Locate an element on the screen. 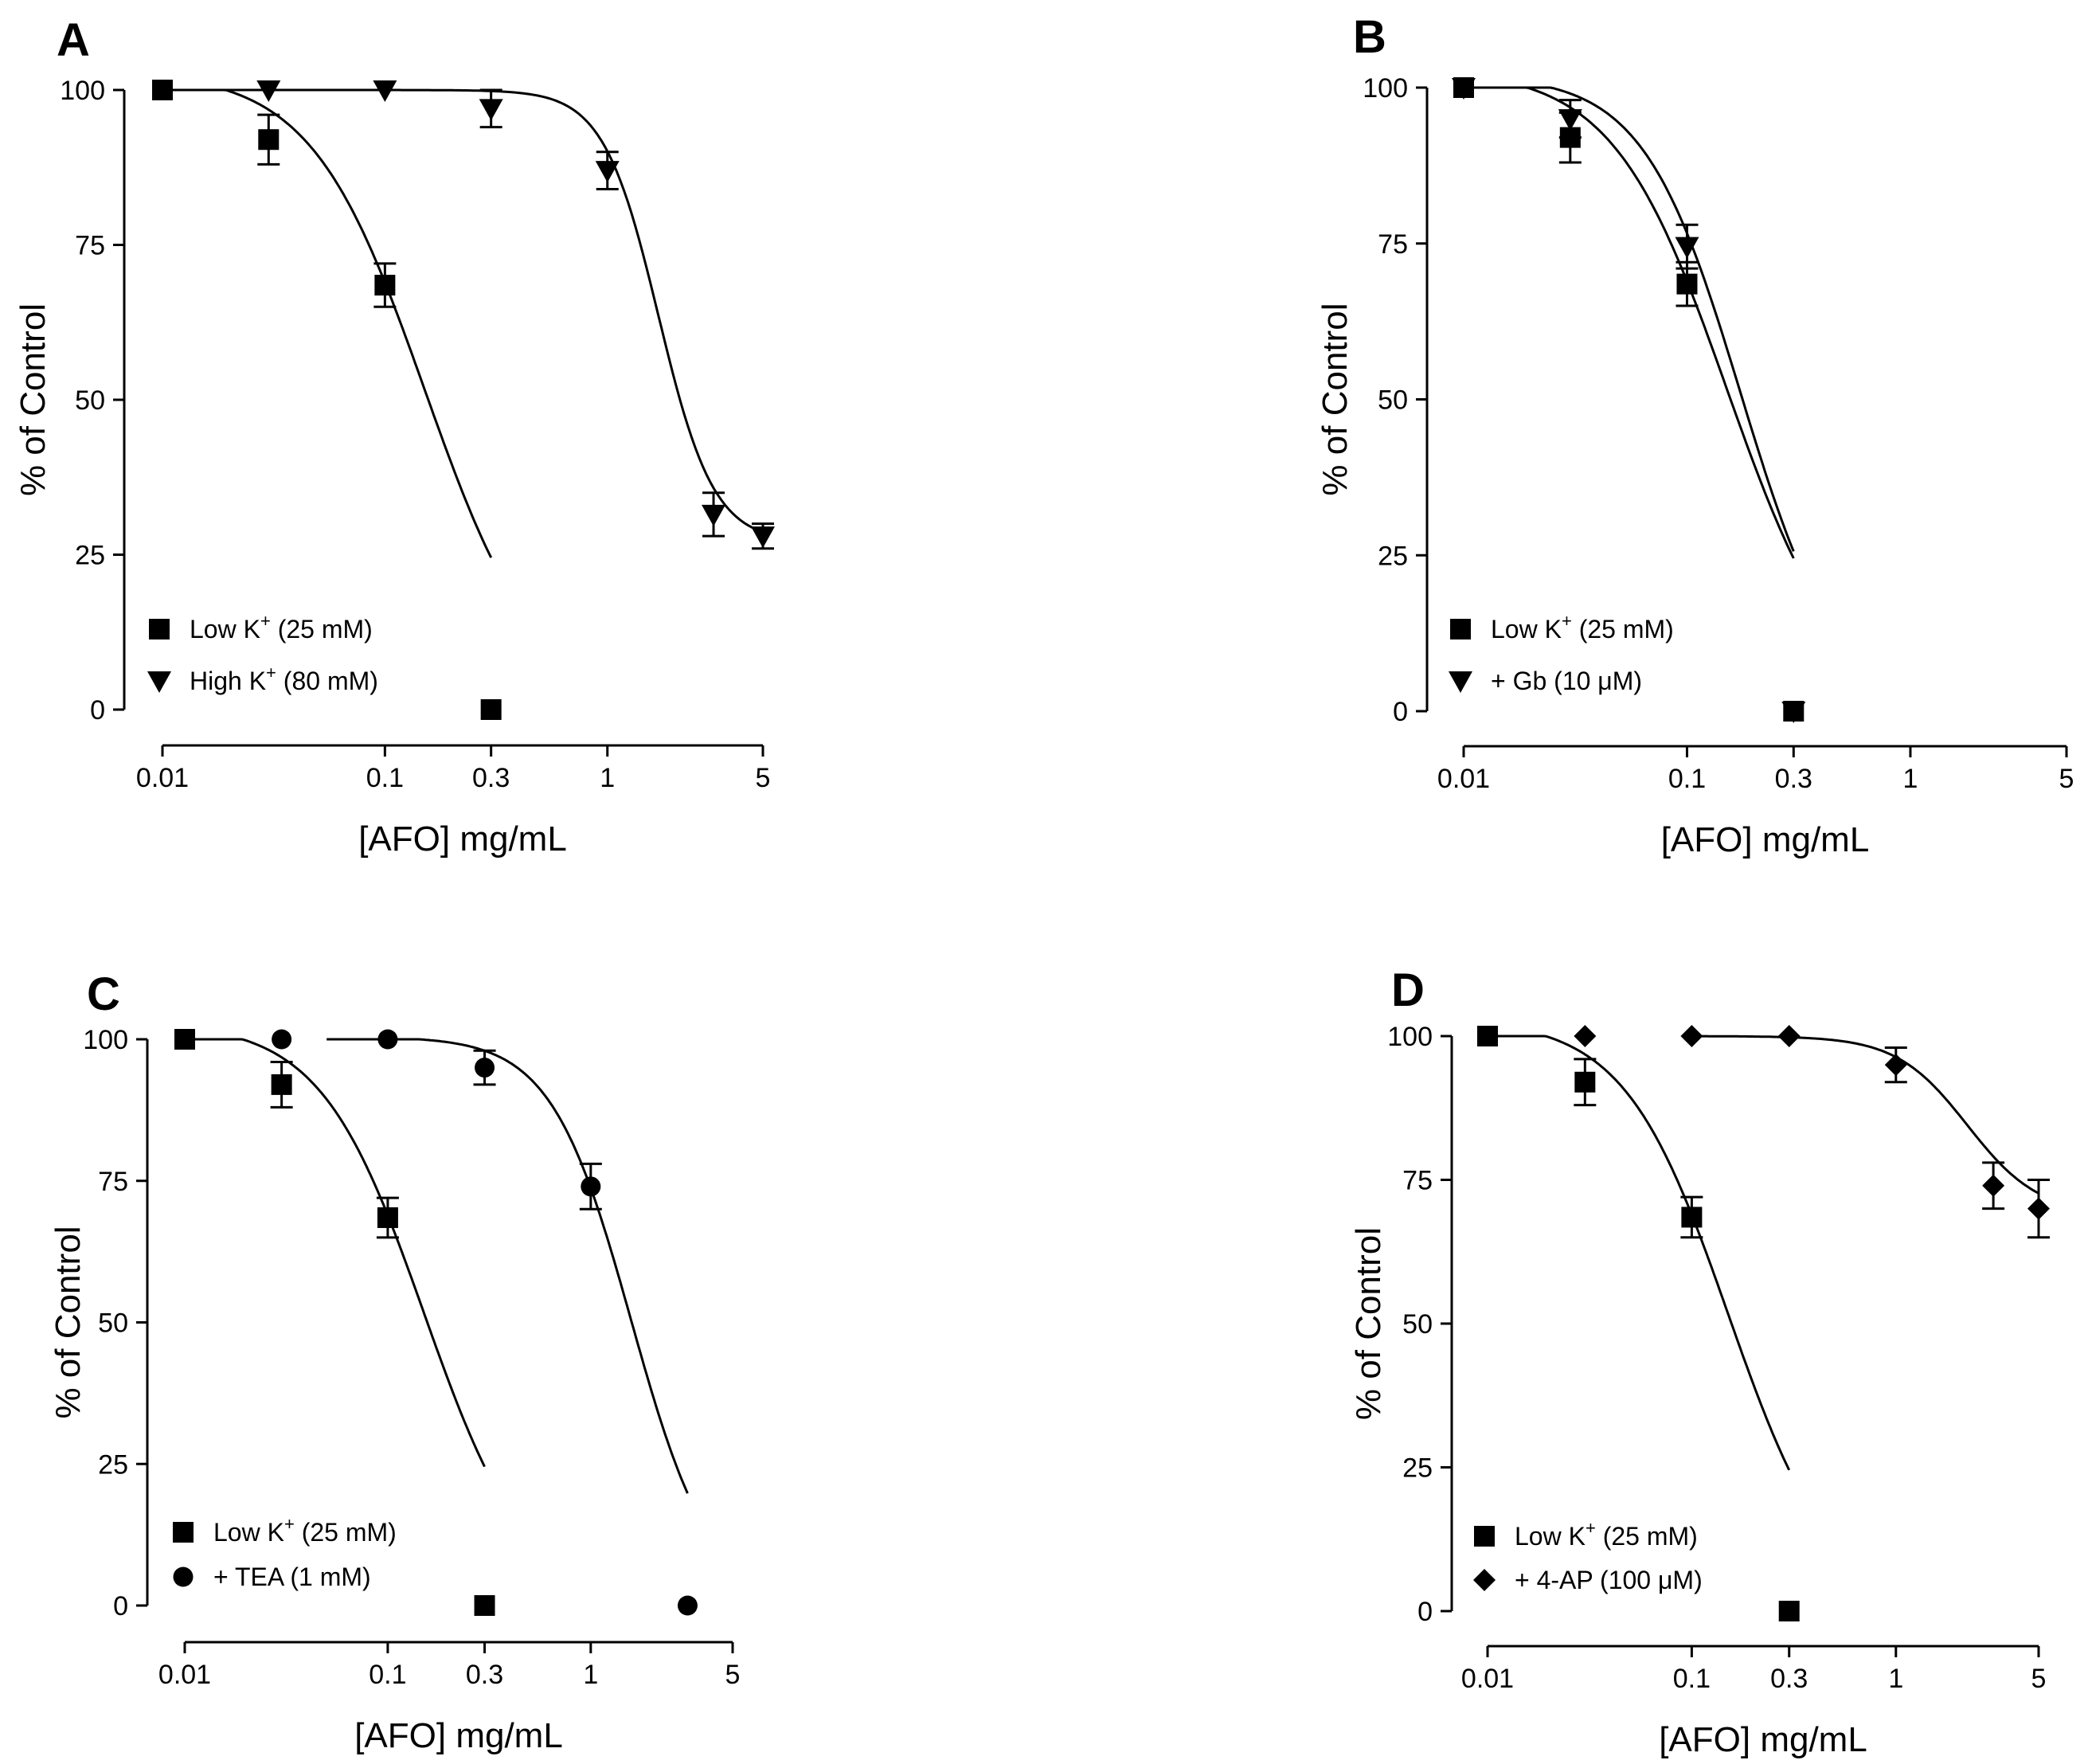 This screenshot has height=1764, width=2088. legend-entry: + Gb (10 μM) is located at coordinates (1545, 681).